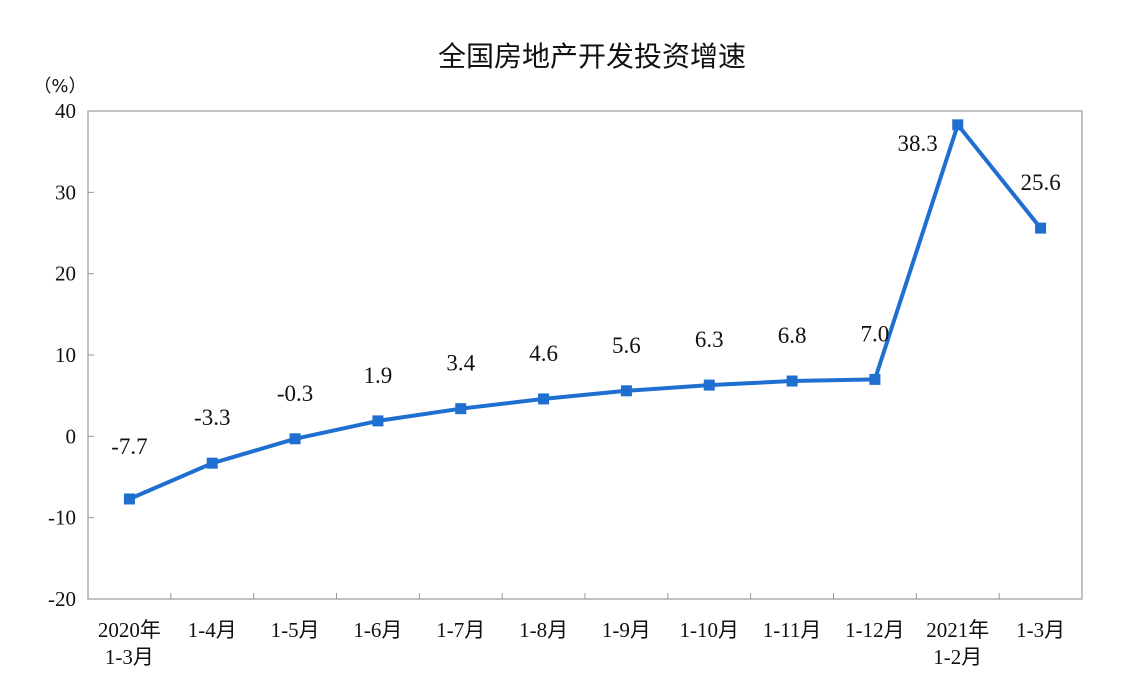  What do you see at coordinates (792, 630) in the screenshot?
I see `x-tick-label: 1-11月` at bounding box center [792, 630].